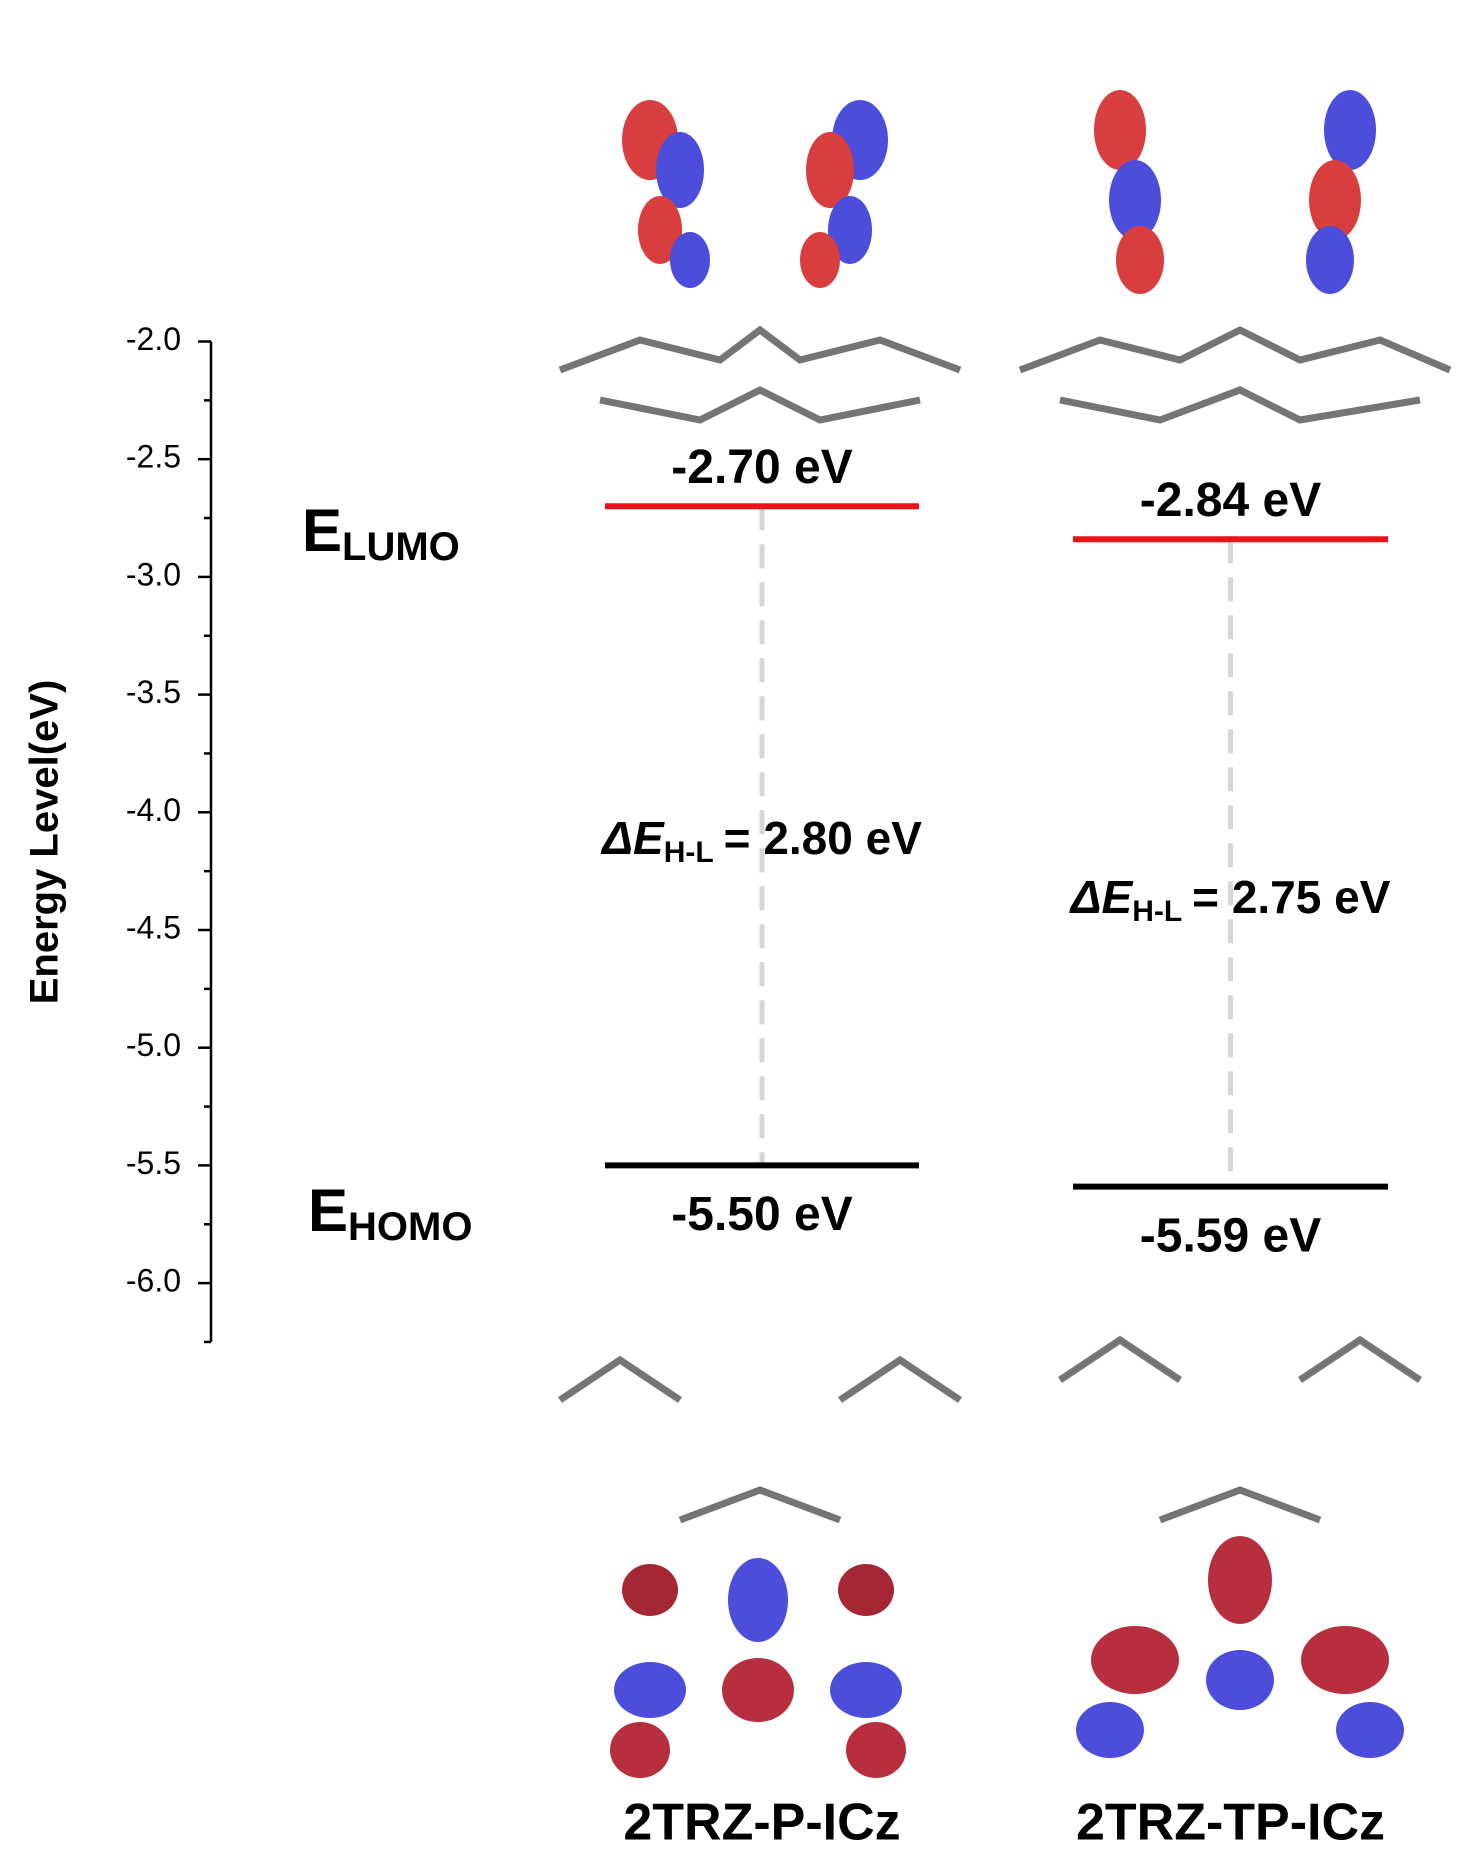 Image resolution: width=1475 pixels, height=1858 pixels. I want to click on y-tick-label: -4.0, so click(153, 810).